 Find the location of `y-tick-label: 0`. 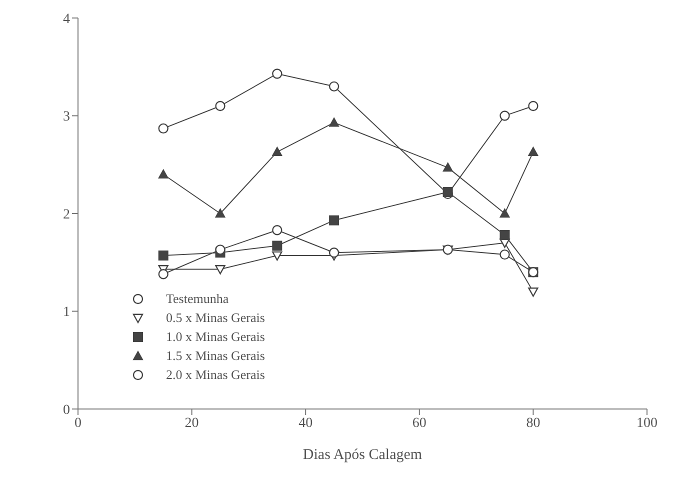

y-tick-label: 0 is located at coordinates (66, 410).